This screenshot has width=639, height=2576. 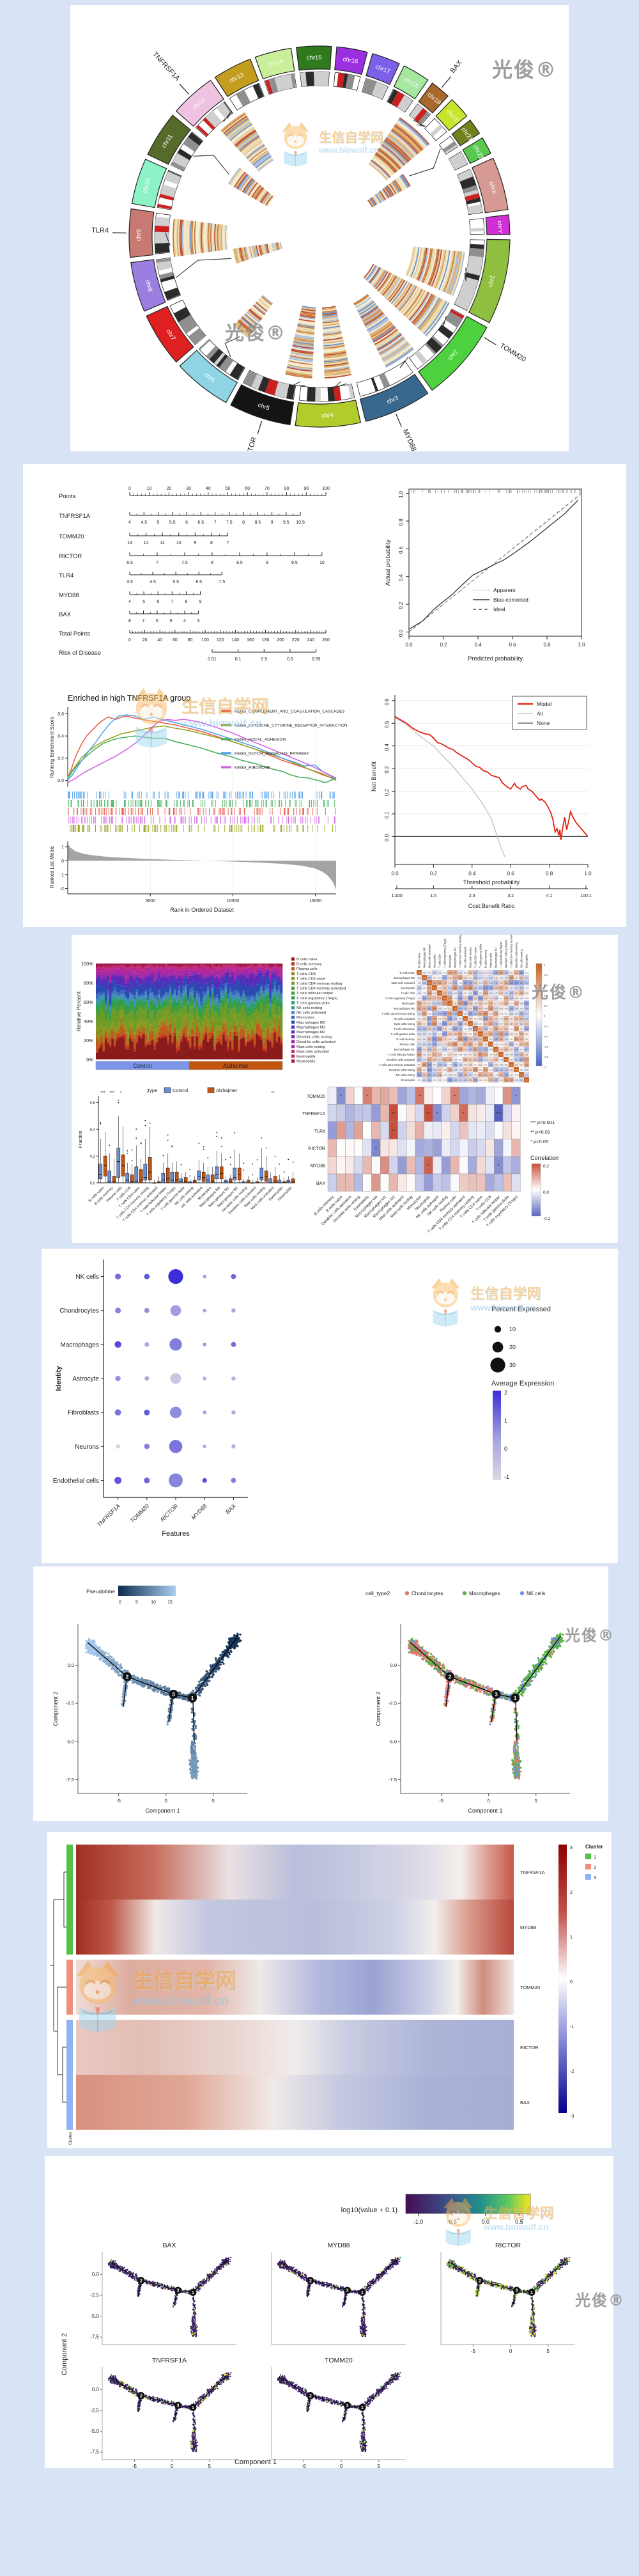 I want to click on corr-cell-value: 0.23, so click(x=465, y=1069).